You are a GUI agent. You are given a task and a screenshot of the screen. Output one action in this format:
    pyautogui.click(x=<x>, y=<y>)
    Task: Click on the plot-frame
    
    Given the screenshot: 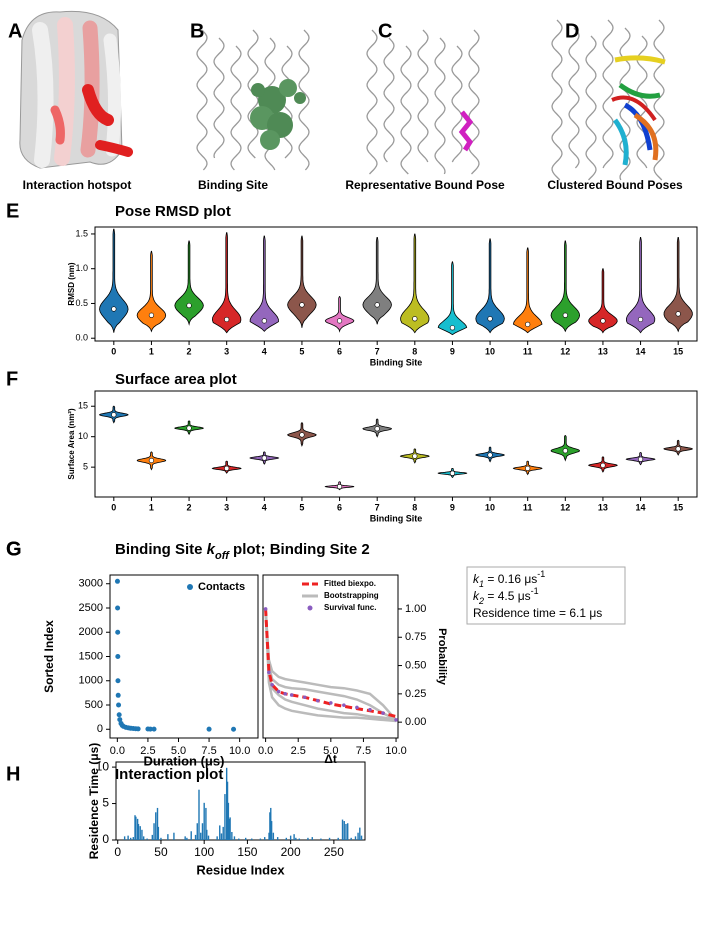 What is the action you would take?
    pyautogui.click(x=396, y=444)
    